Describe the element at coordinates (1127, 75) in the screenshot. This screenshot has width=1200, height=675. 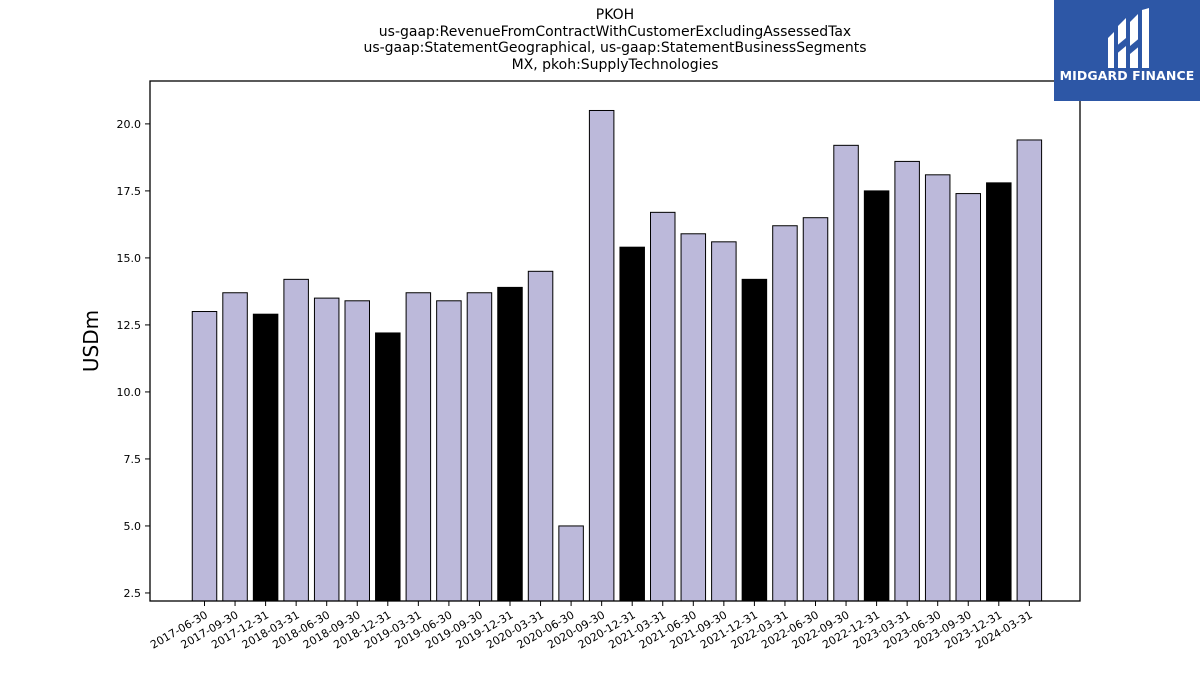
I see `logo-text: MIDGARD FINANCE` at that location.